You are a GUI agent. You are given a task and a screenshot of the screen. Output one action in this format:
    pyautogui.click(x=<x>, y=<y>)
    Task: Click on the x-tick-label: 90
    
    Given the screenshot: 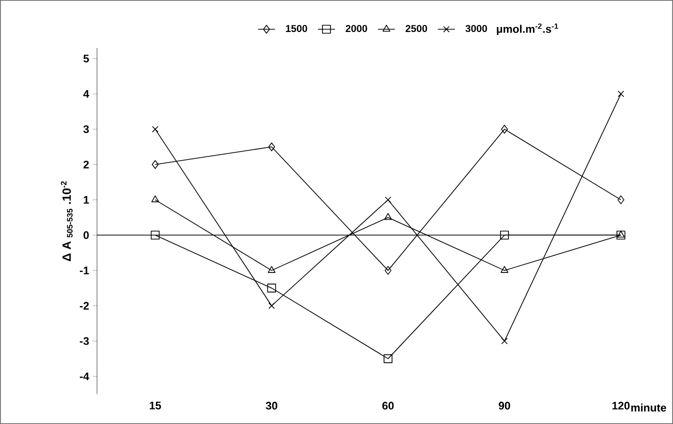 What is the action you would take?
    pyautogui.click(x=504, y=406)
    